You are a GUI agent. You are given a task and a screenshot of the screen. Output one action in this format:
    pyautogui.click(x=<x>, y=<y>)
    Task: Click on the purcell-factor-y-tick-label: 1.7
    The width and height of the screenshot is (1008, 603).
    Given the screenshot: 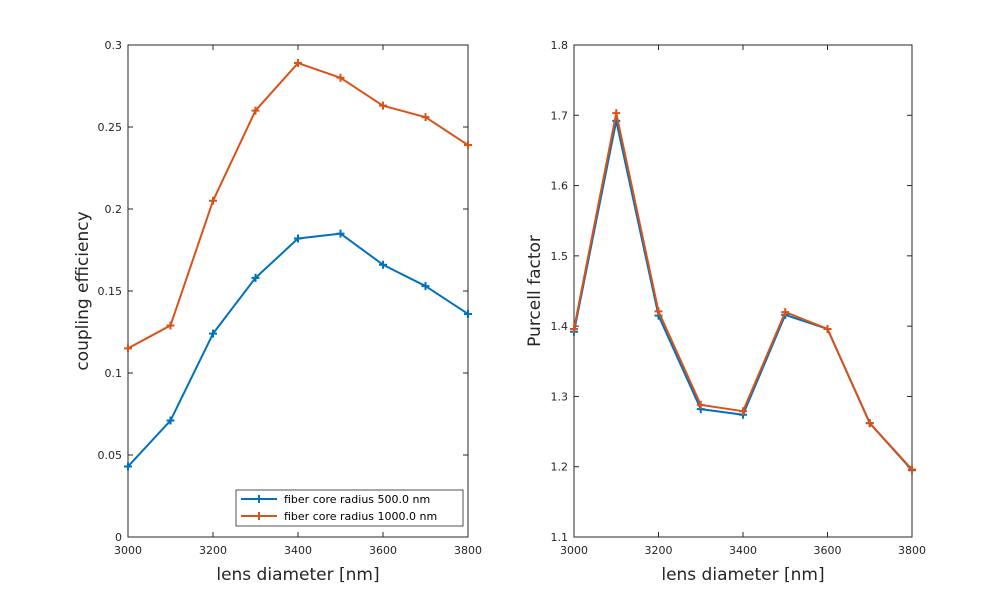 What is the action you would take?
    pyautogui.click(x=560, y=115)
    